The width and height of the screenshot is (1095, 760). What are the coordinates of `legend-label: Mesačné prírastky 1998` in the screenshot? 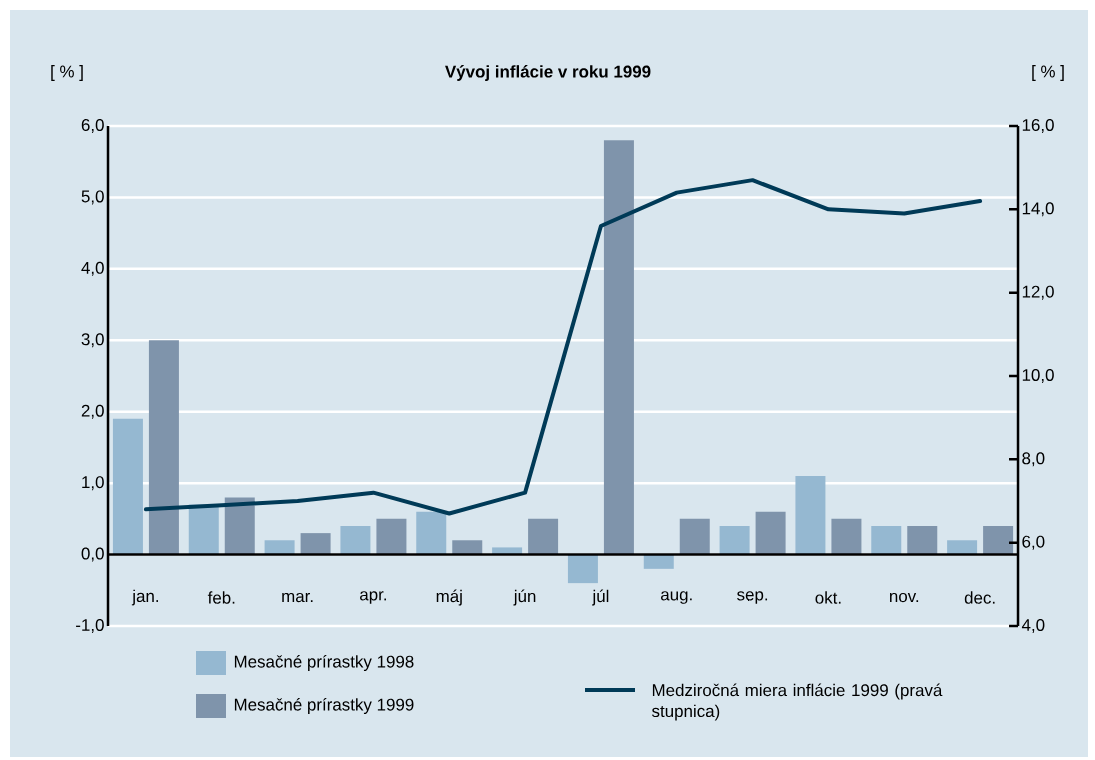 It's located at (324, 662).